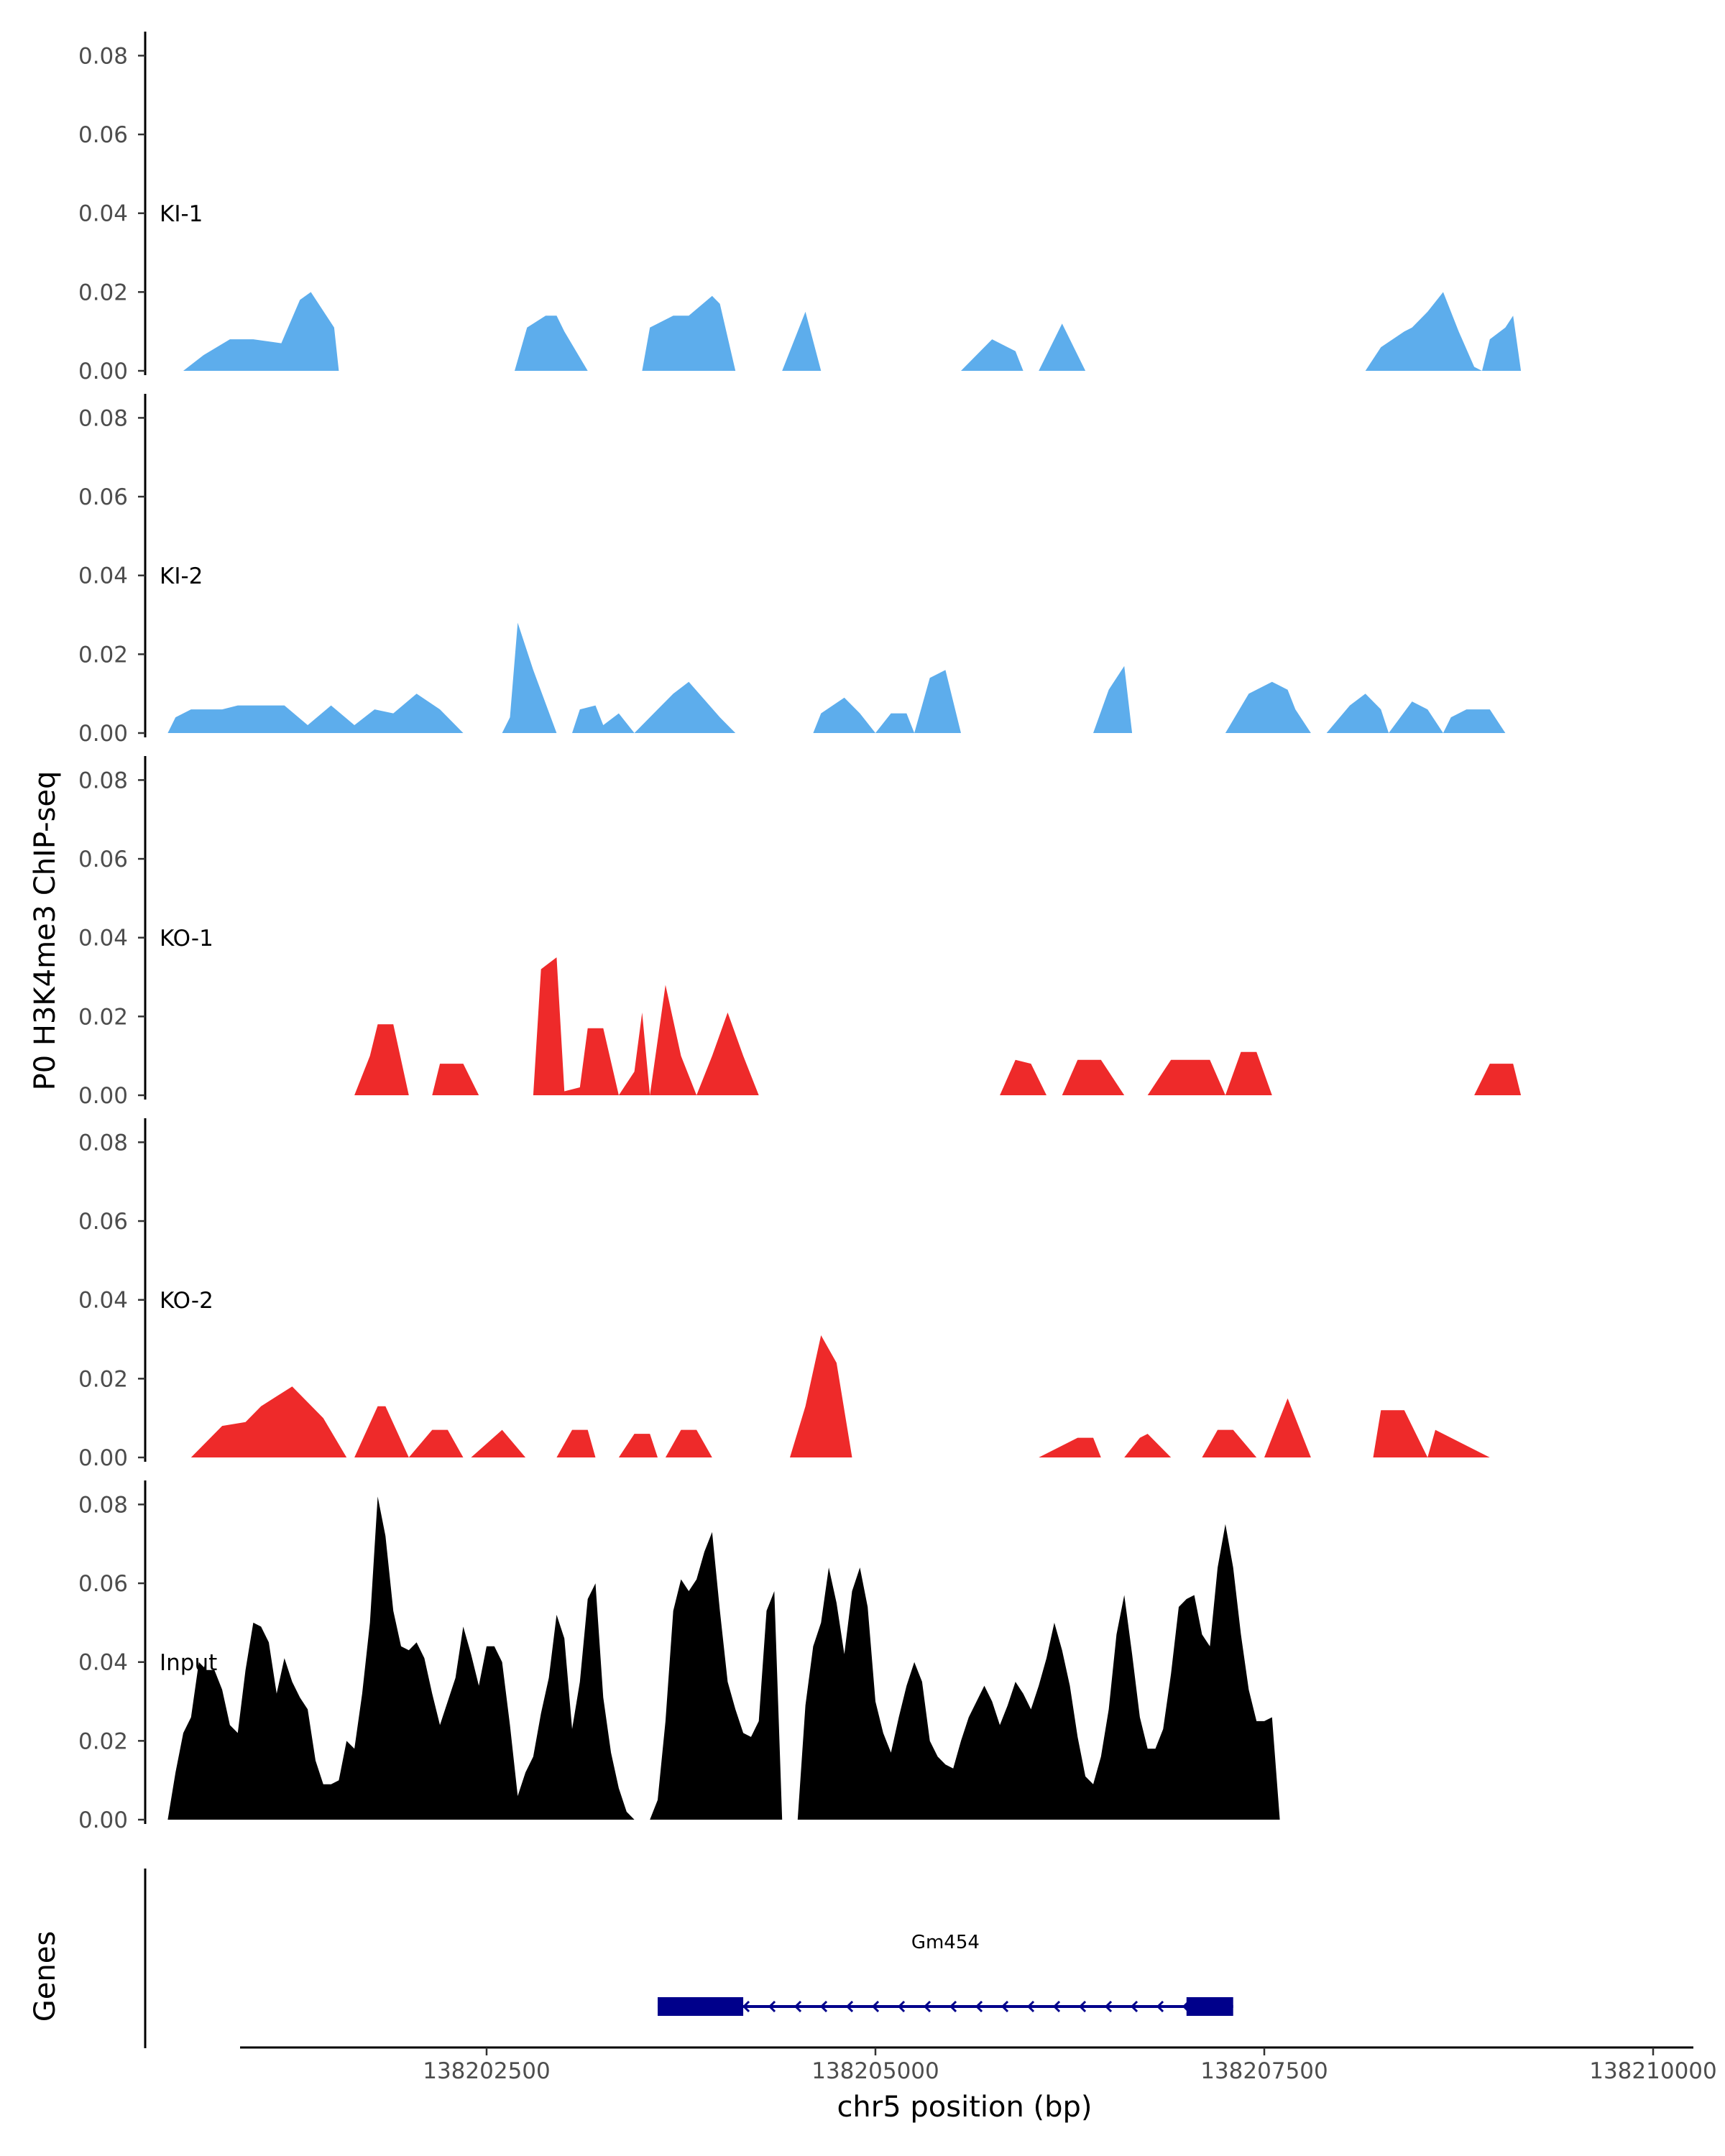  Describe the element at coordinates (186, 1301) in the screenshot. I see `track-label-ko-2: KO-2` at that location.